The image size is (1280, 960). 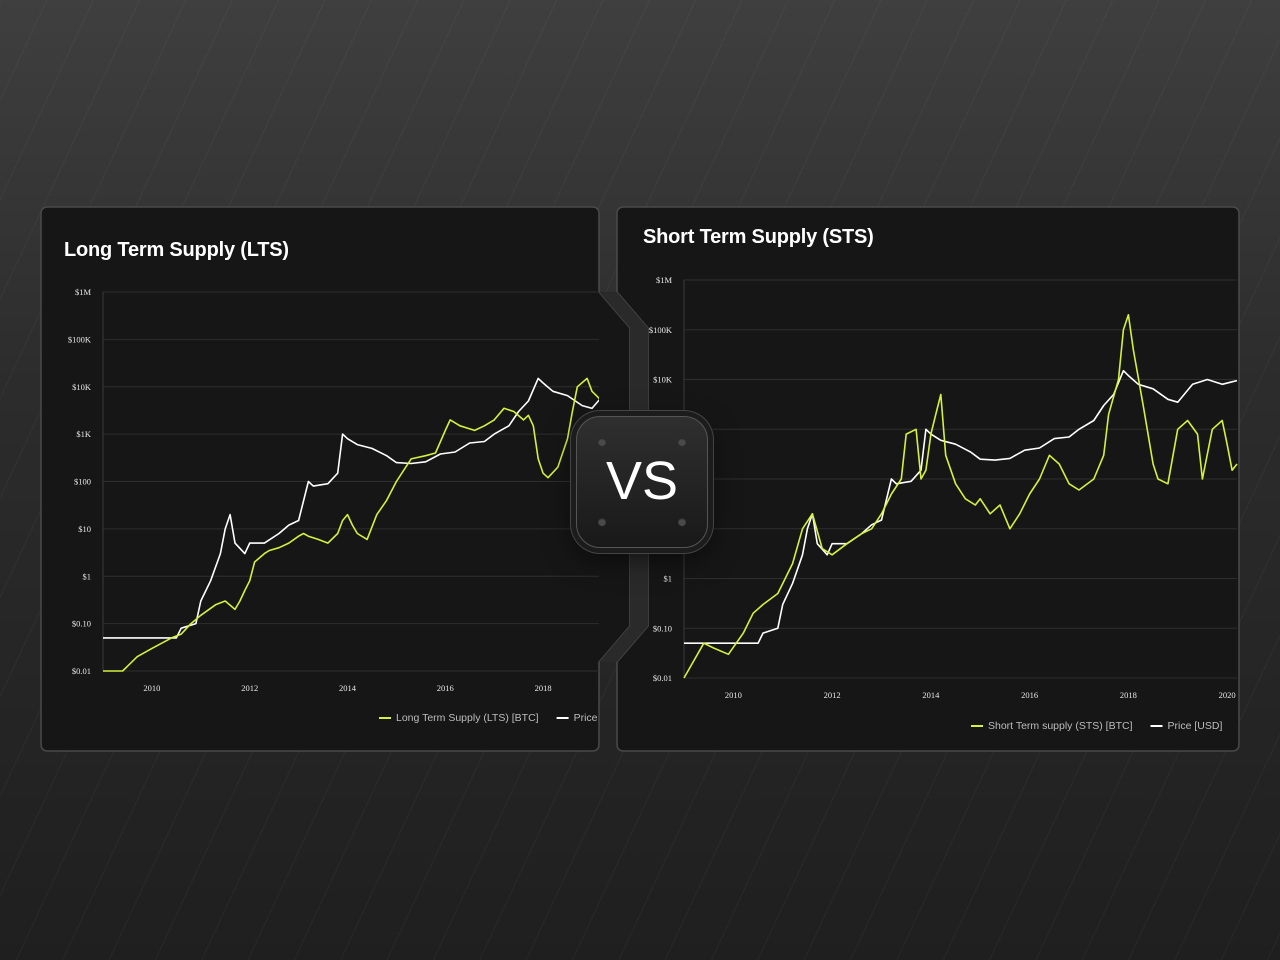 What do you see at coordinates (1227, 695) in the screenshot?
I see `x-tick-label: 2020` at bounding box center [1227, 695].